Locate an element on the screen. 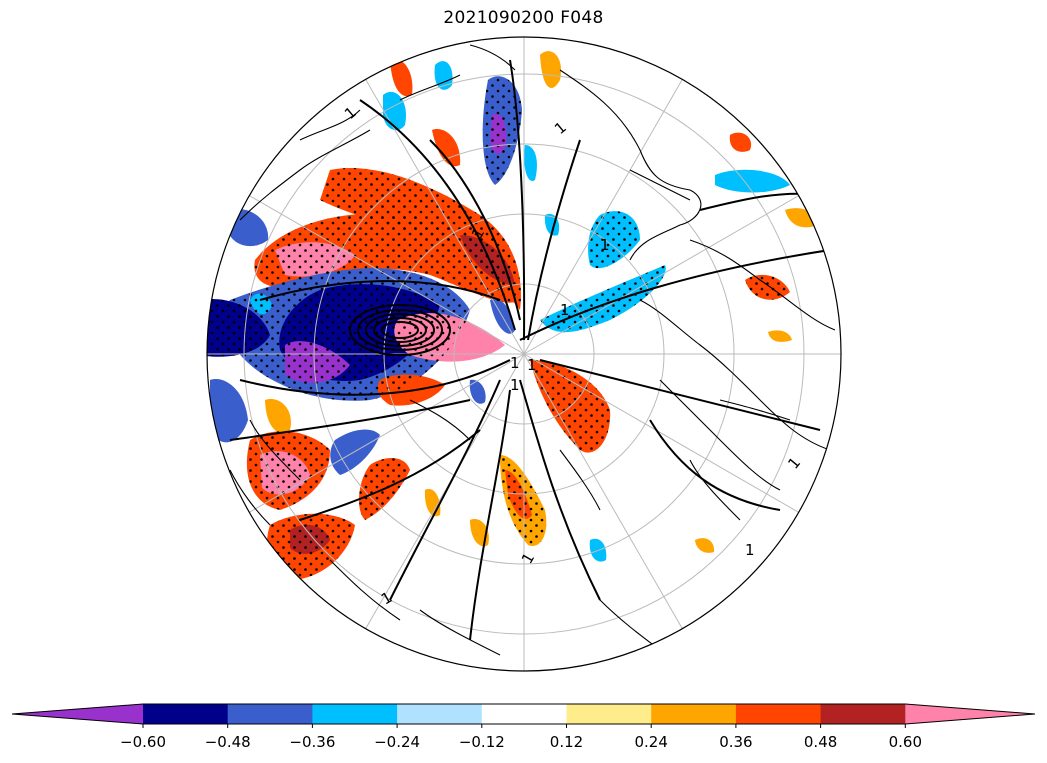 The width and height of the screenshot is (1047, 763). colorbar-extend-low is located at coordinates (77, 714).